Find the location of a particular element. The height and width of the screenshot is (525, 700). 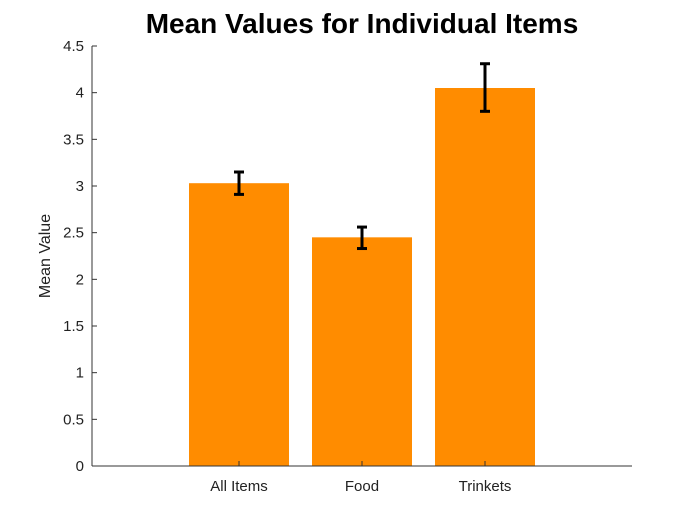

bar-food is located at coordinates (362, 351).